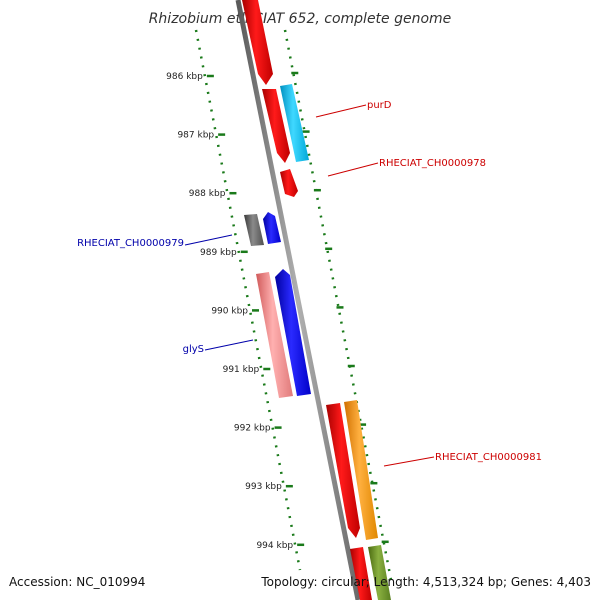 Image resolution: width=600 pixels, height=600 pixels. Describe the element at coordinates (195, 136) in the screenshot. I see `scale-tick-label: 987 kbp` at that location.